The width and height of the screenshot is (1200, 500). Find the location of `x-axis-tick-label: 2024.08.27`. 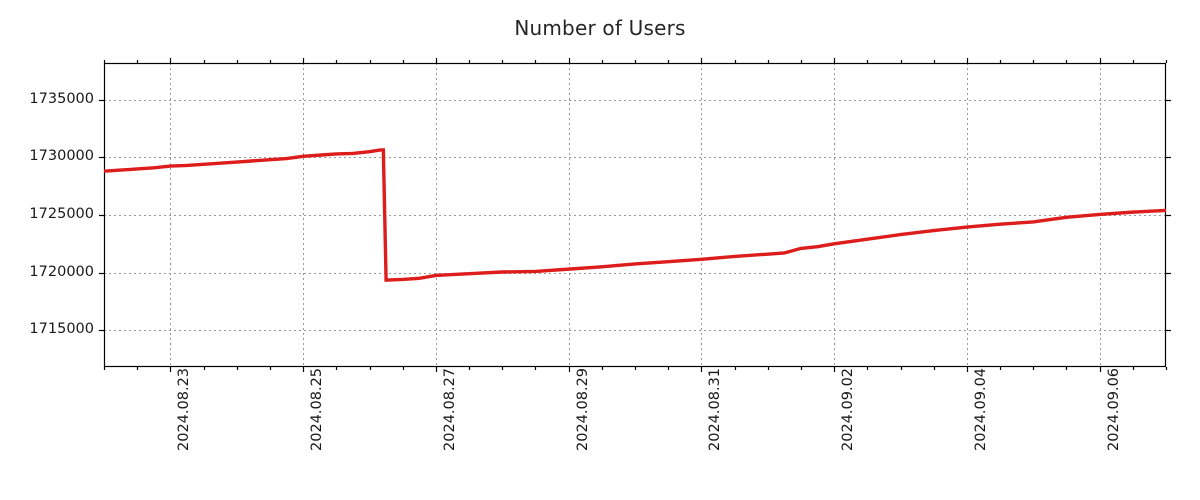

x-axis-tick-label: 2024.08.27 is located at coordinates (450, 409).